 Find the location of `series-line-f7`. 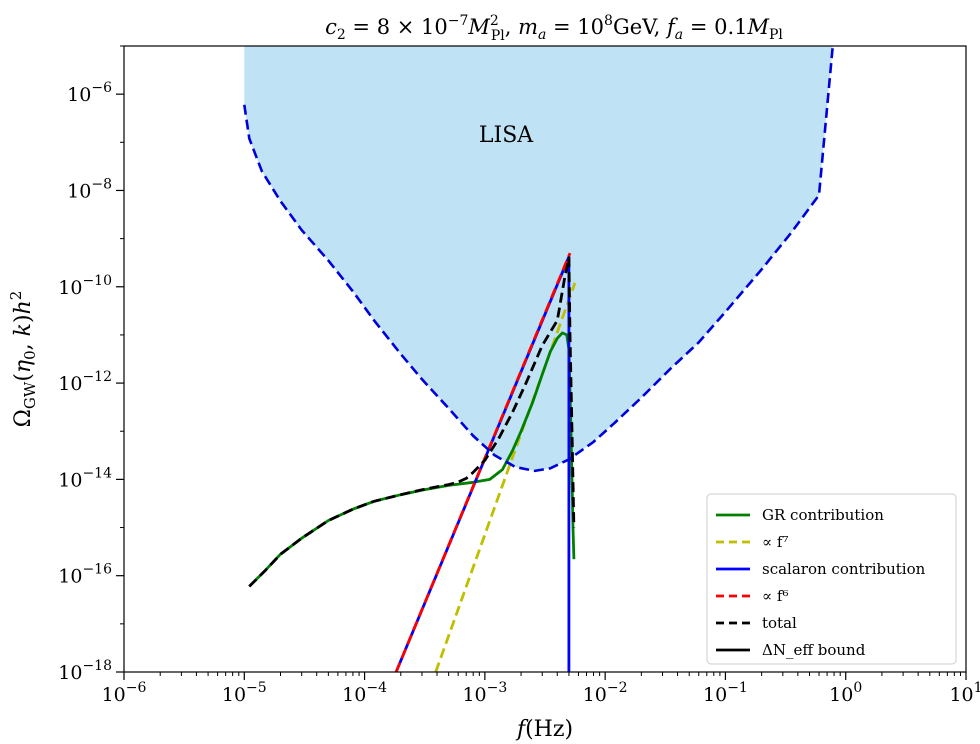

series-line-f7 is located at coordinates (505, 477).